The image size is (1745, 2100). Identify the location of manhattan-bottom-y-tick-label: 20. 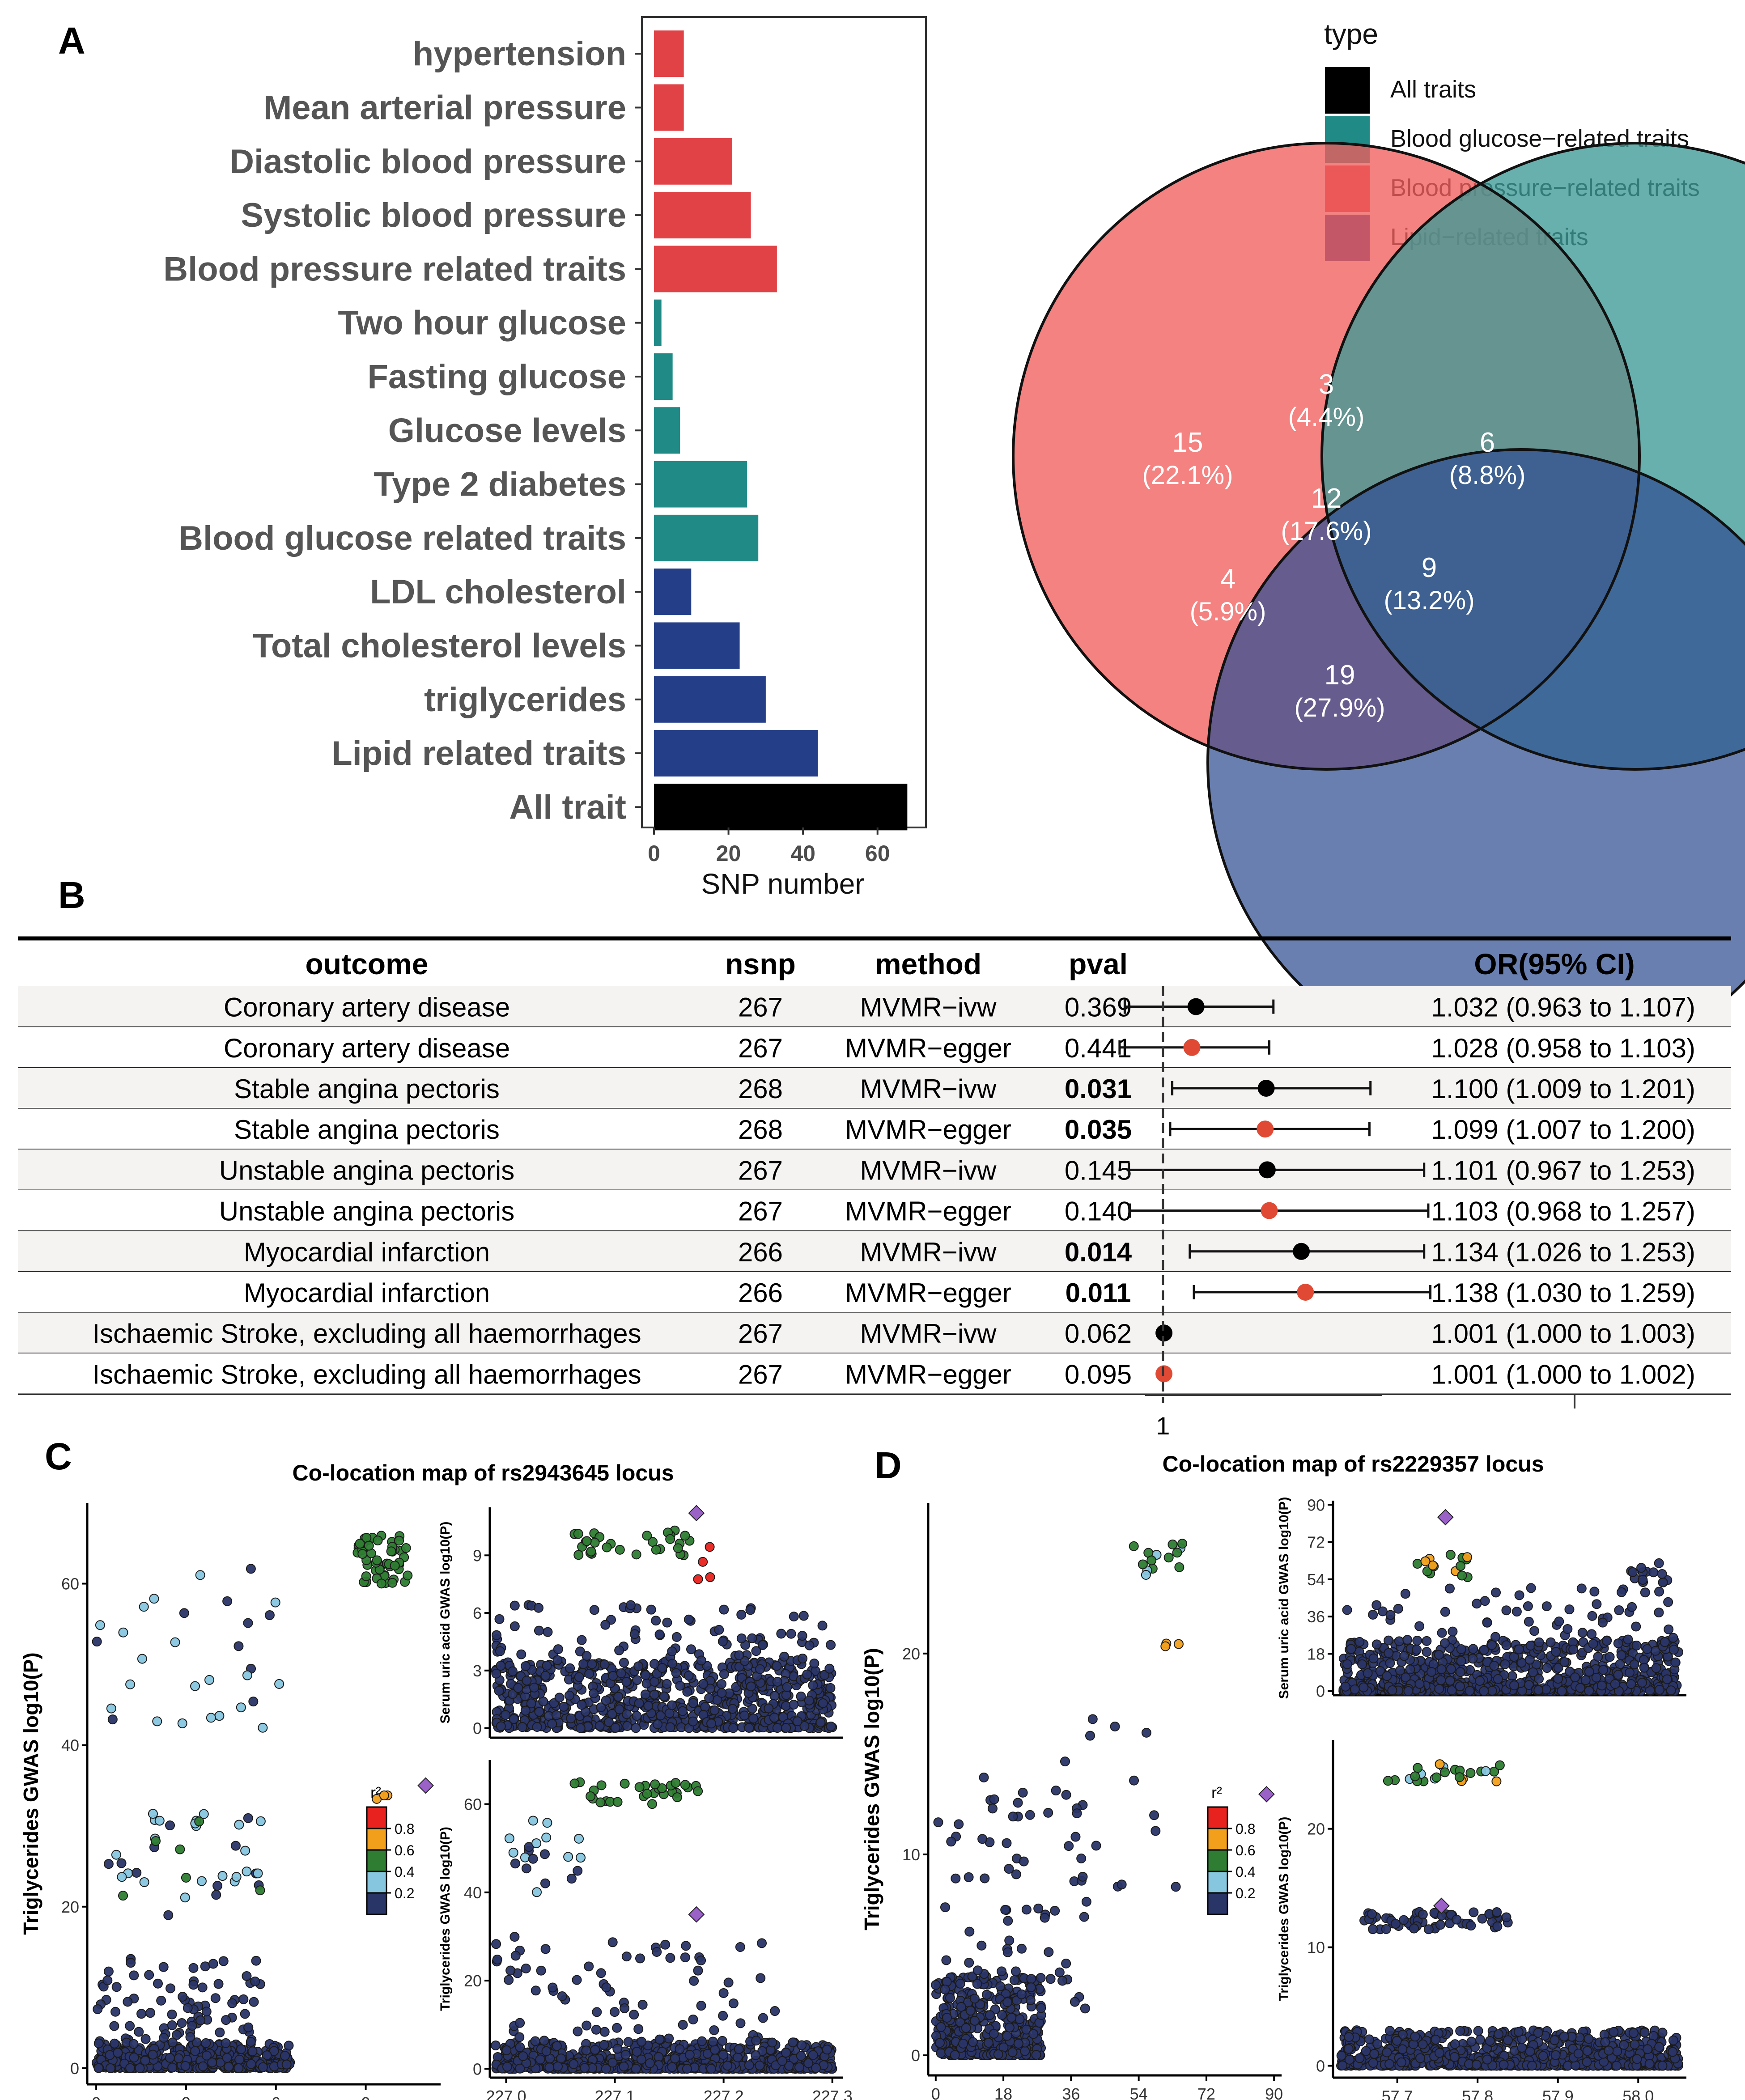
(473, 1981).